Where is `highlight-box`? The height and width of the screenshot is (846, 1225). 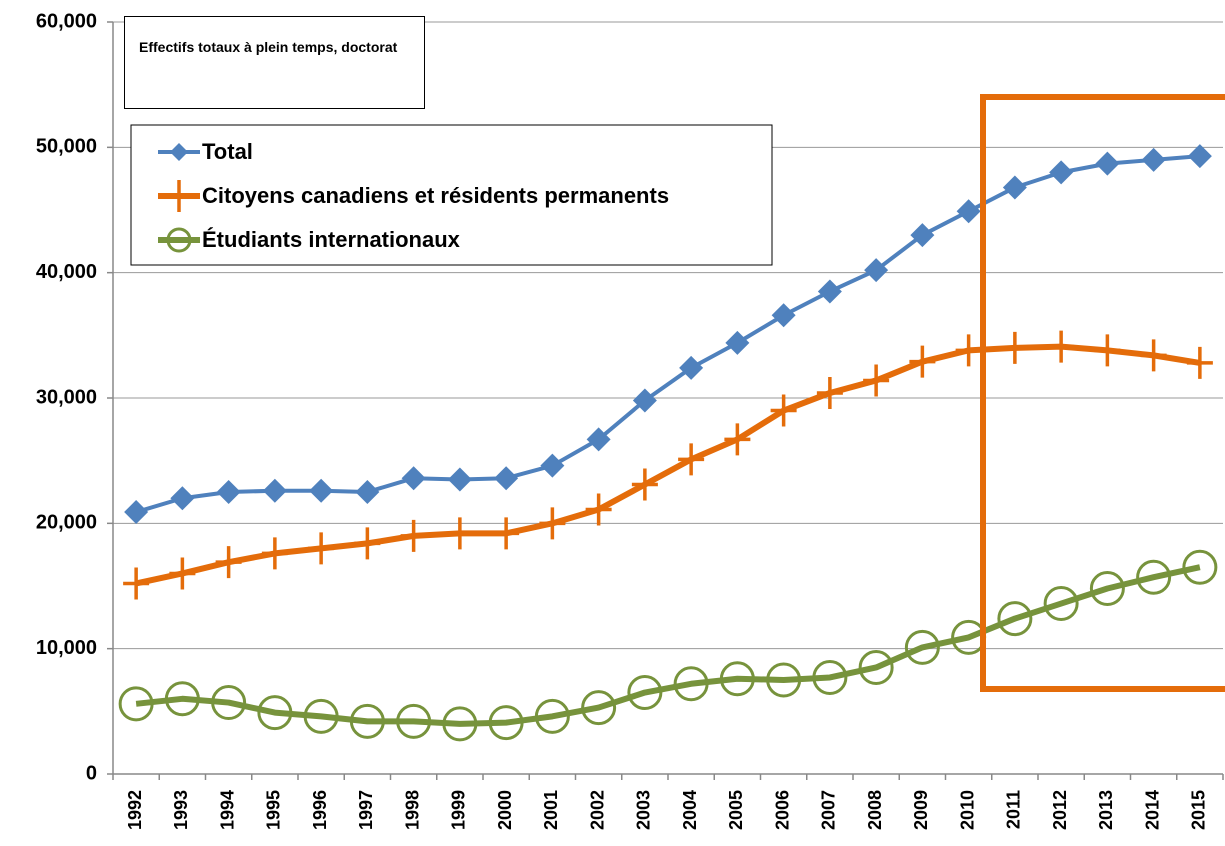
highlight-box is located at coordinates (1102, 393).